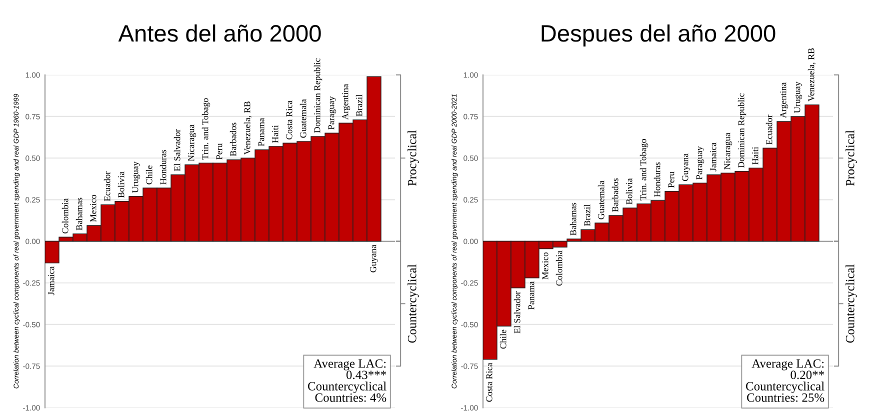 The height and width of the screenshot is (416, 873). I want to click on annotation: Average LAC: 0.20** Countercyclical Countries: 25%, so click(785, 380).